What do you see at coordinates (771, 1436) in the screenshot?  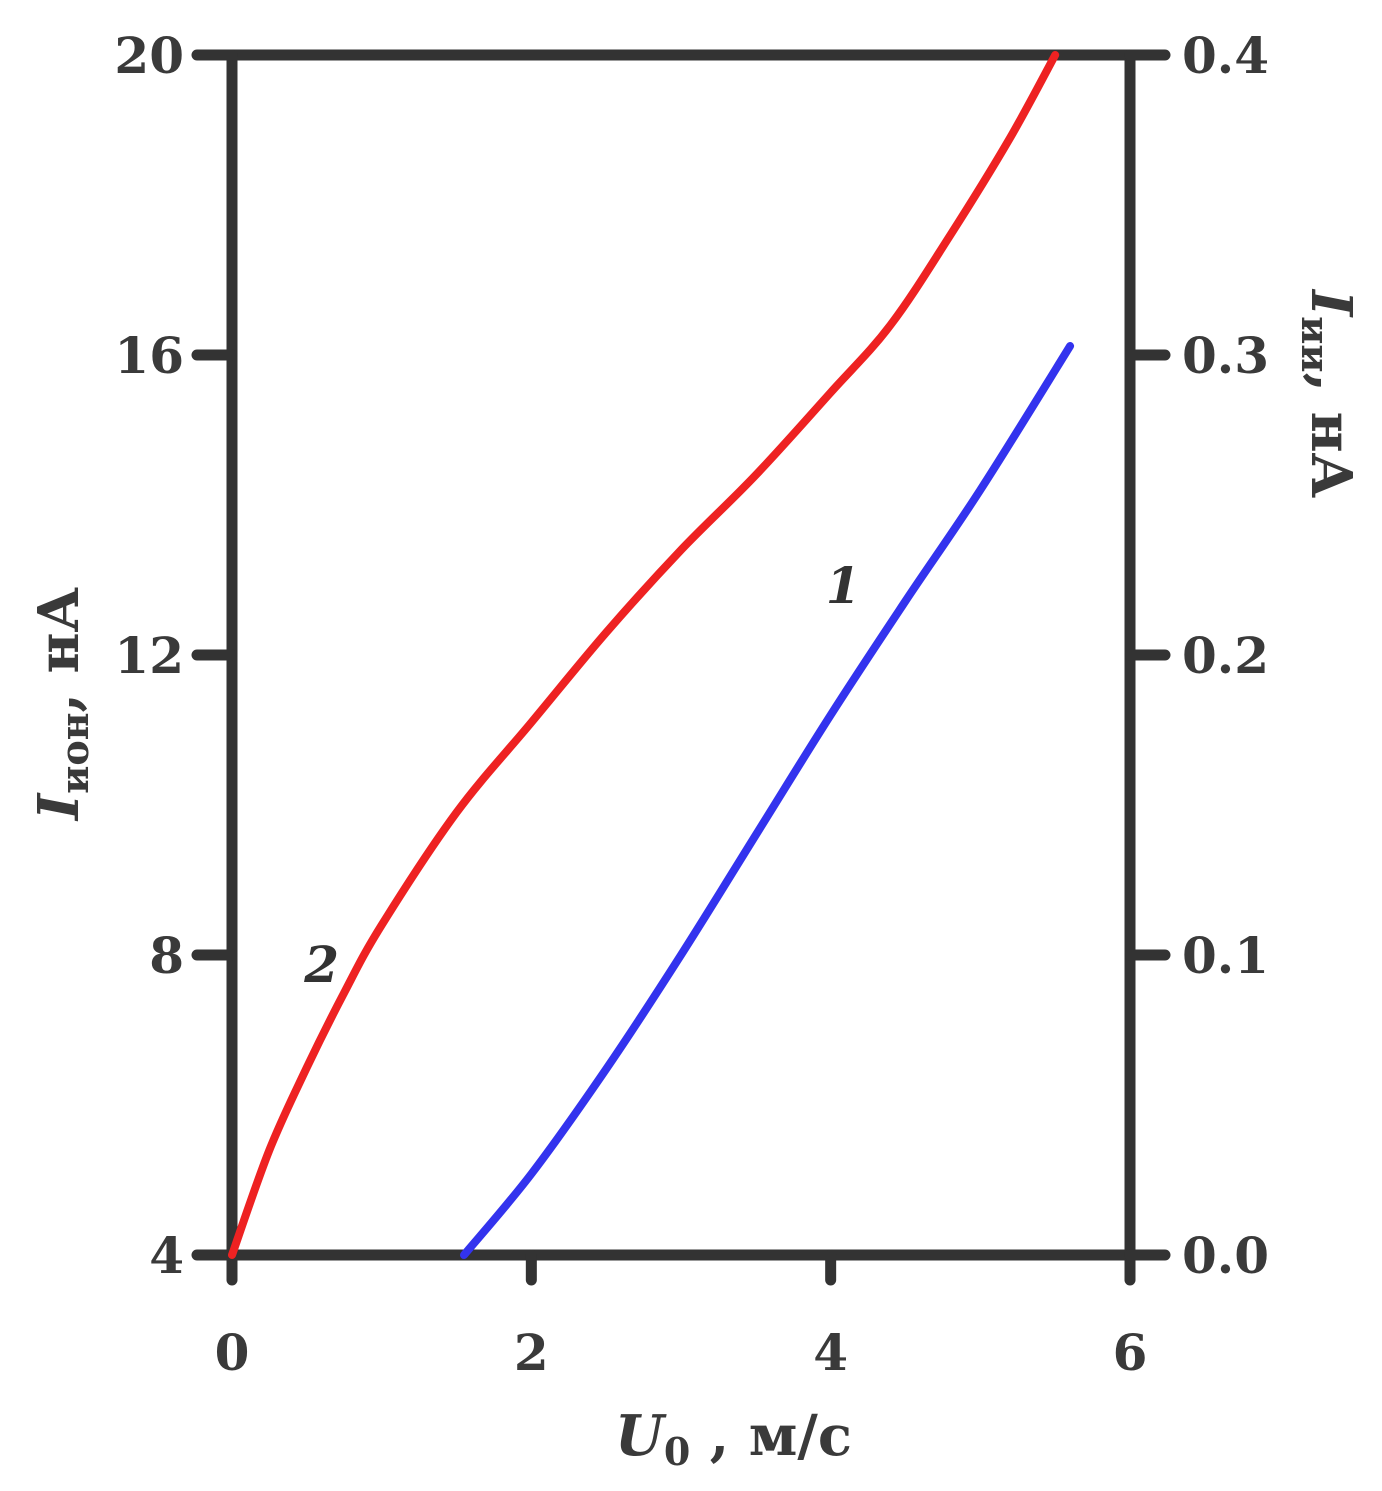 I see `x-axis-title-rest: , м/с` at bounding box center [771, 1436].